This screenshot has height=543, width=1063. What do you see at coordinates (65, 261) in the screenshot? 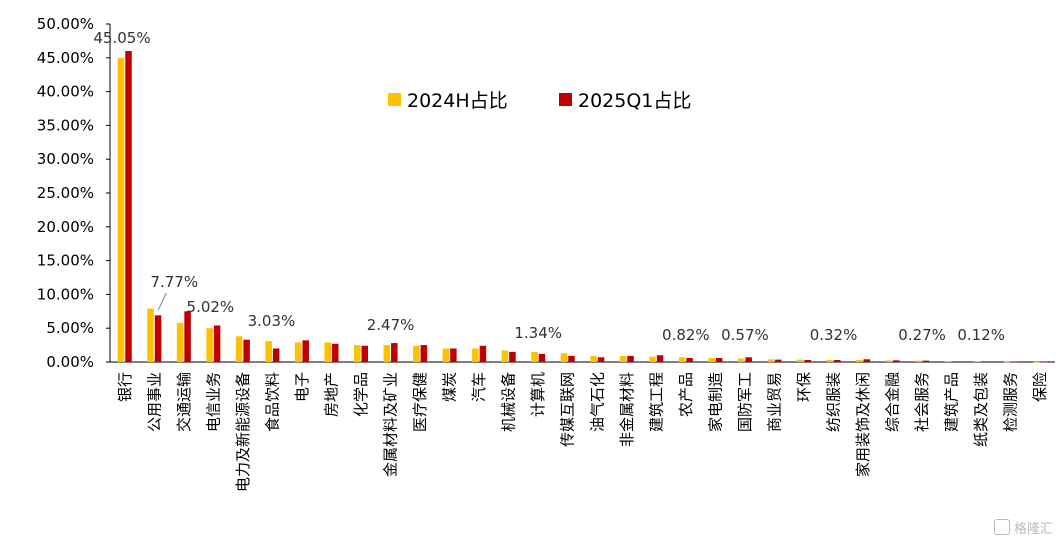
I see `y-tick-label: 15.00%` at bounding box center [65, 261].